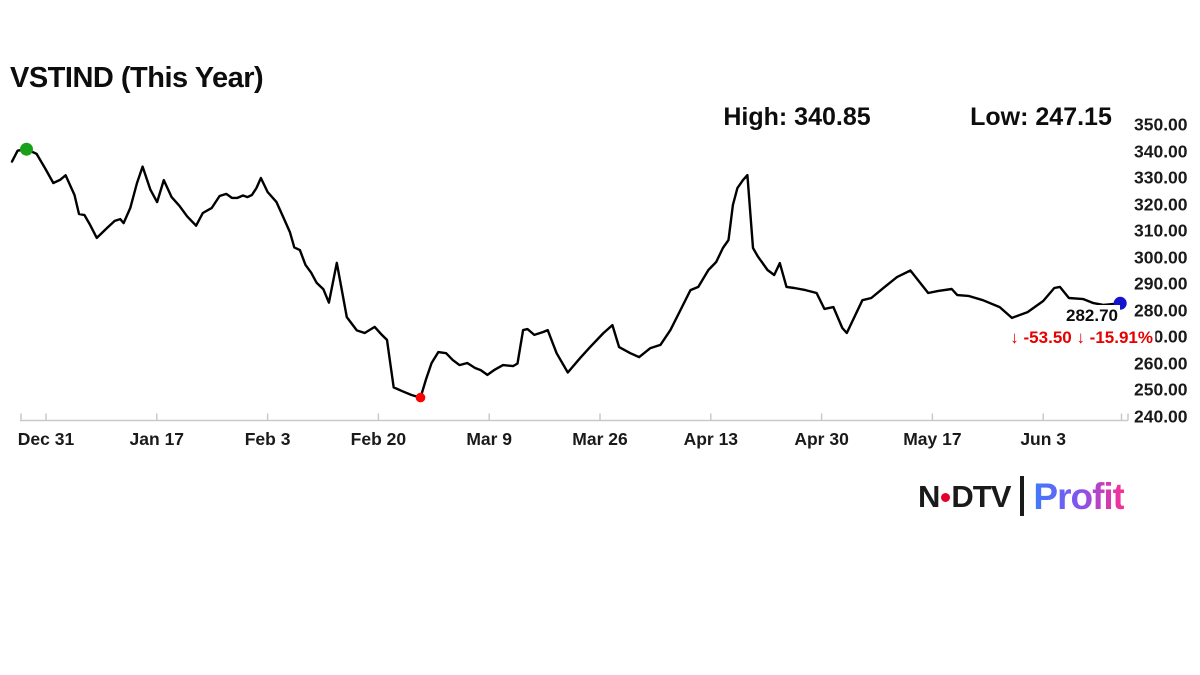  I want to click on x-tick-label: Feb 3, so click(267, 439).